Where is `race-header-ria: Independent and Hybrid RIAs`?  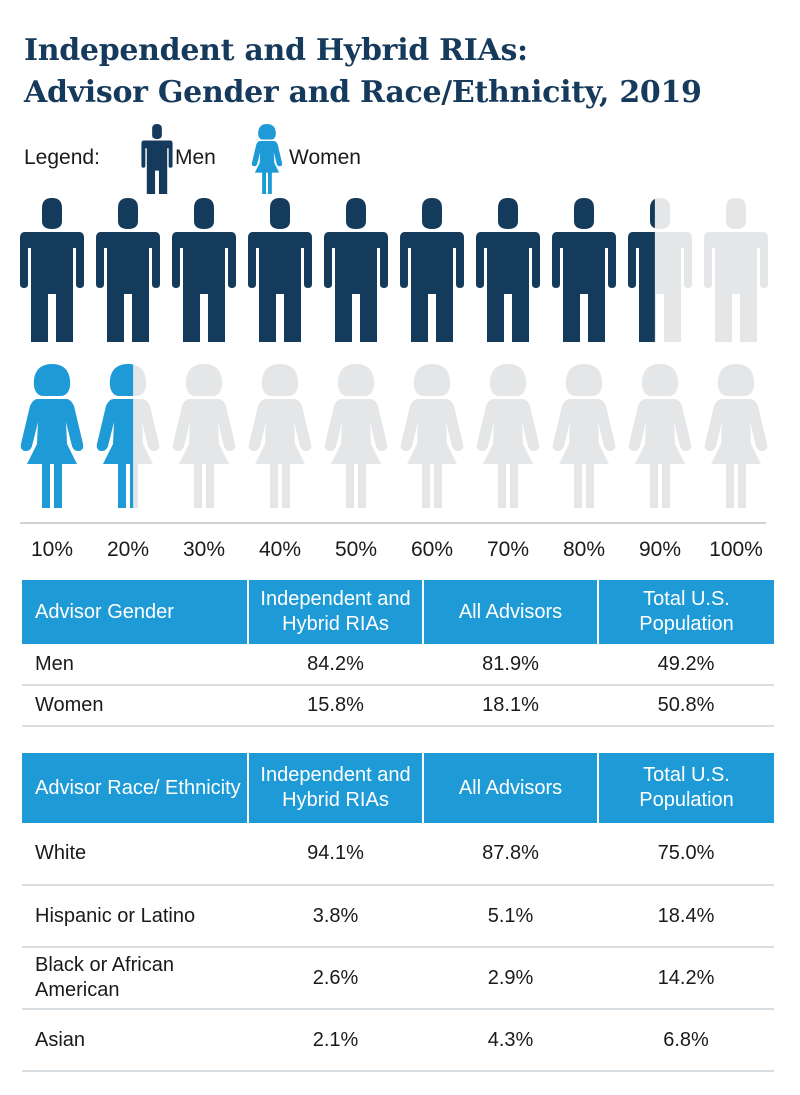
race-header-ria: Independent and Hybrid RIAs is located at coordinates (336, 788).